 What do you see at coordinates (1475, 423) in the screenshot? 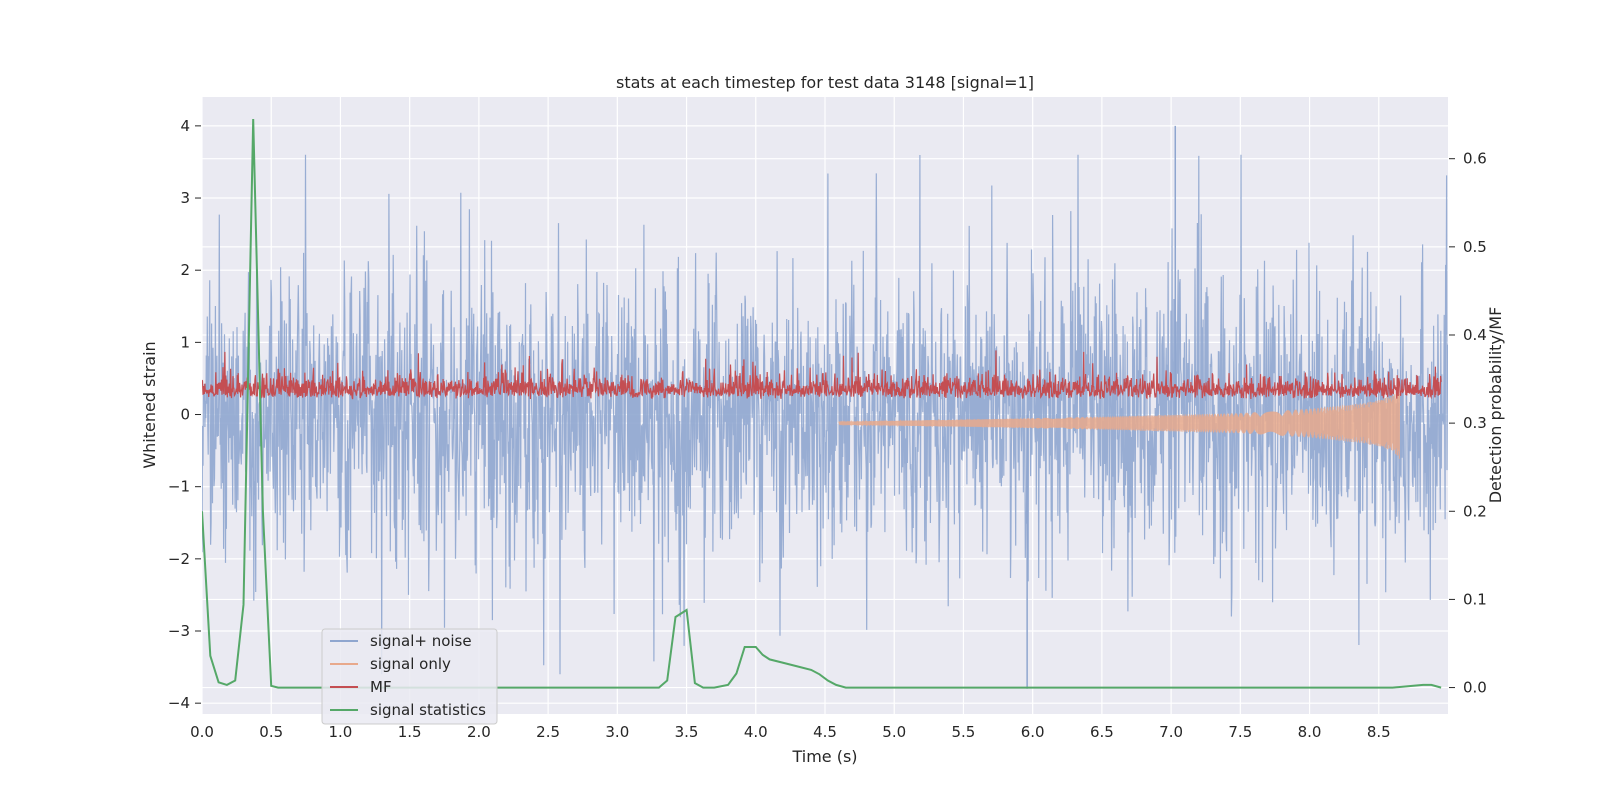
I see `y2-tick-label: 0.3` at bounding box center [1475, 423].